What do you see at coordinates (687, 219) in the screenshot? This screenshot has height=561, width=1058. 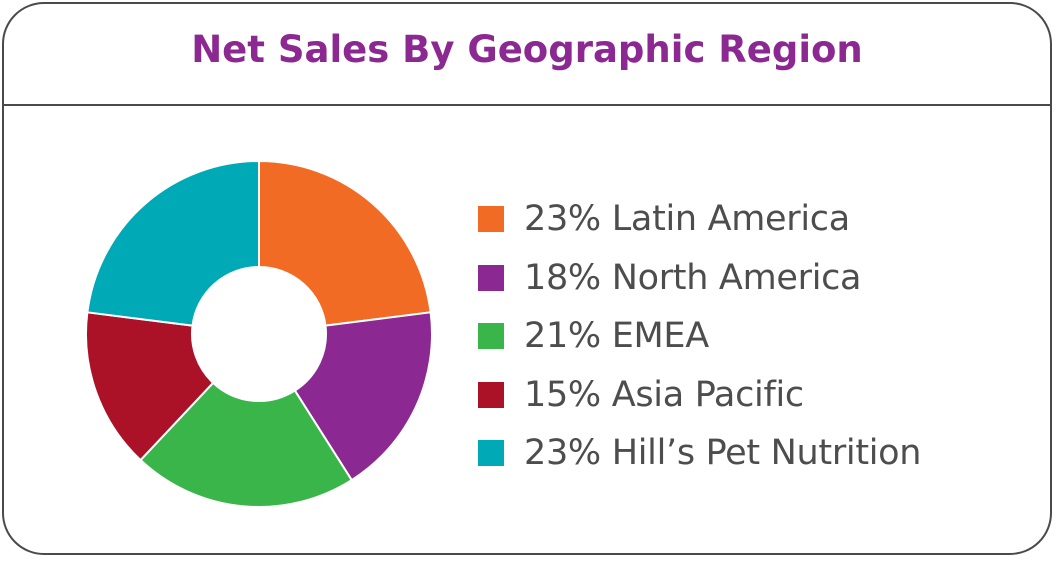 I see `legend-label: 23% Latin America` at bounding box center [687, 219].